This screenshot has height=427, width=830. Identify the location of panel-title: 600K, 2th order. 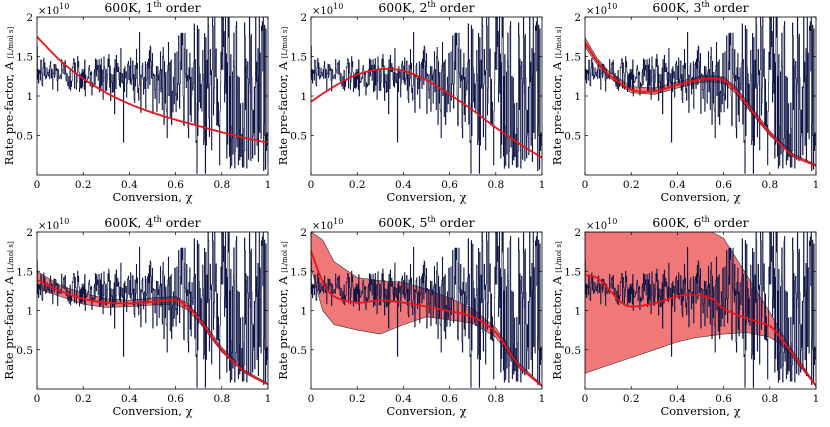
(426, 7).